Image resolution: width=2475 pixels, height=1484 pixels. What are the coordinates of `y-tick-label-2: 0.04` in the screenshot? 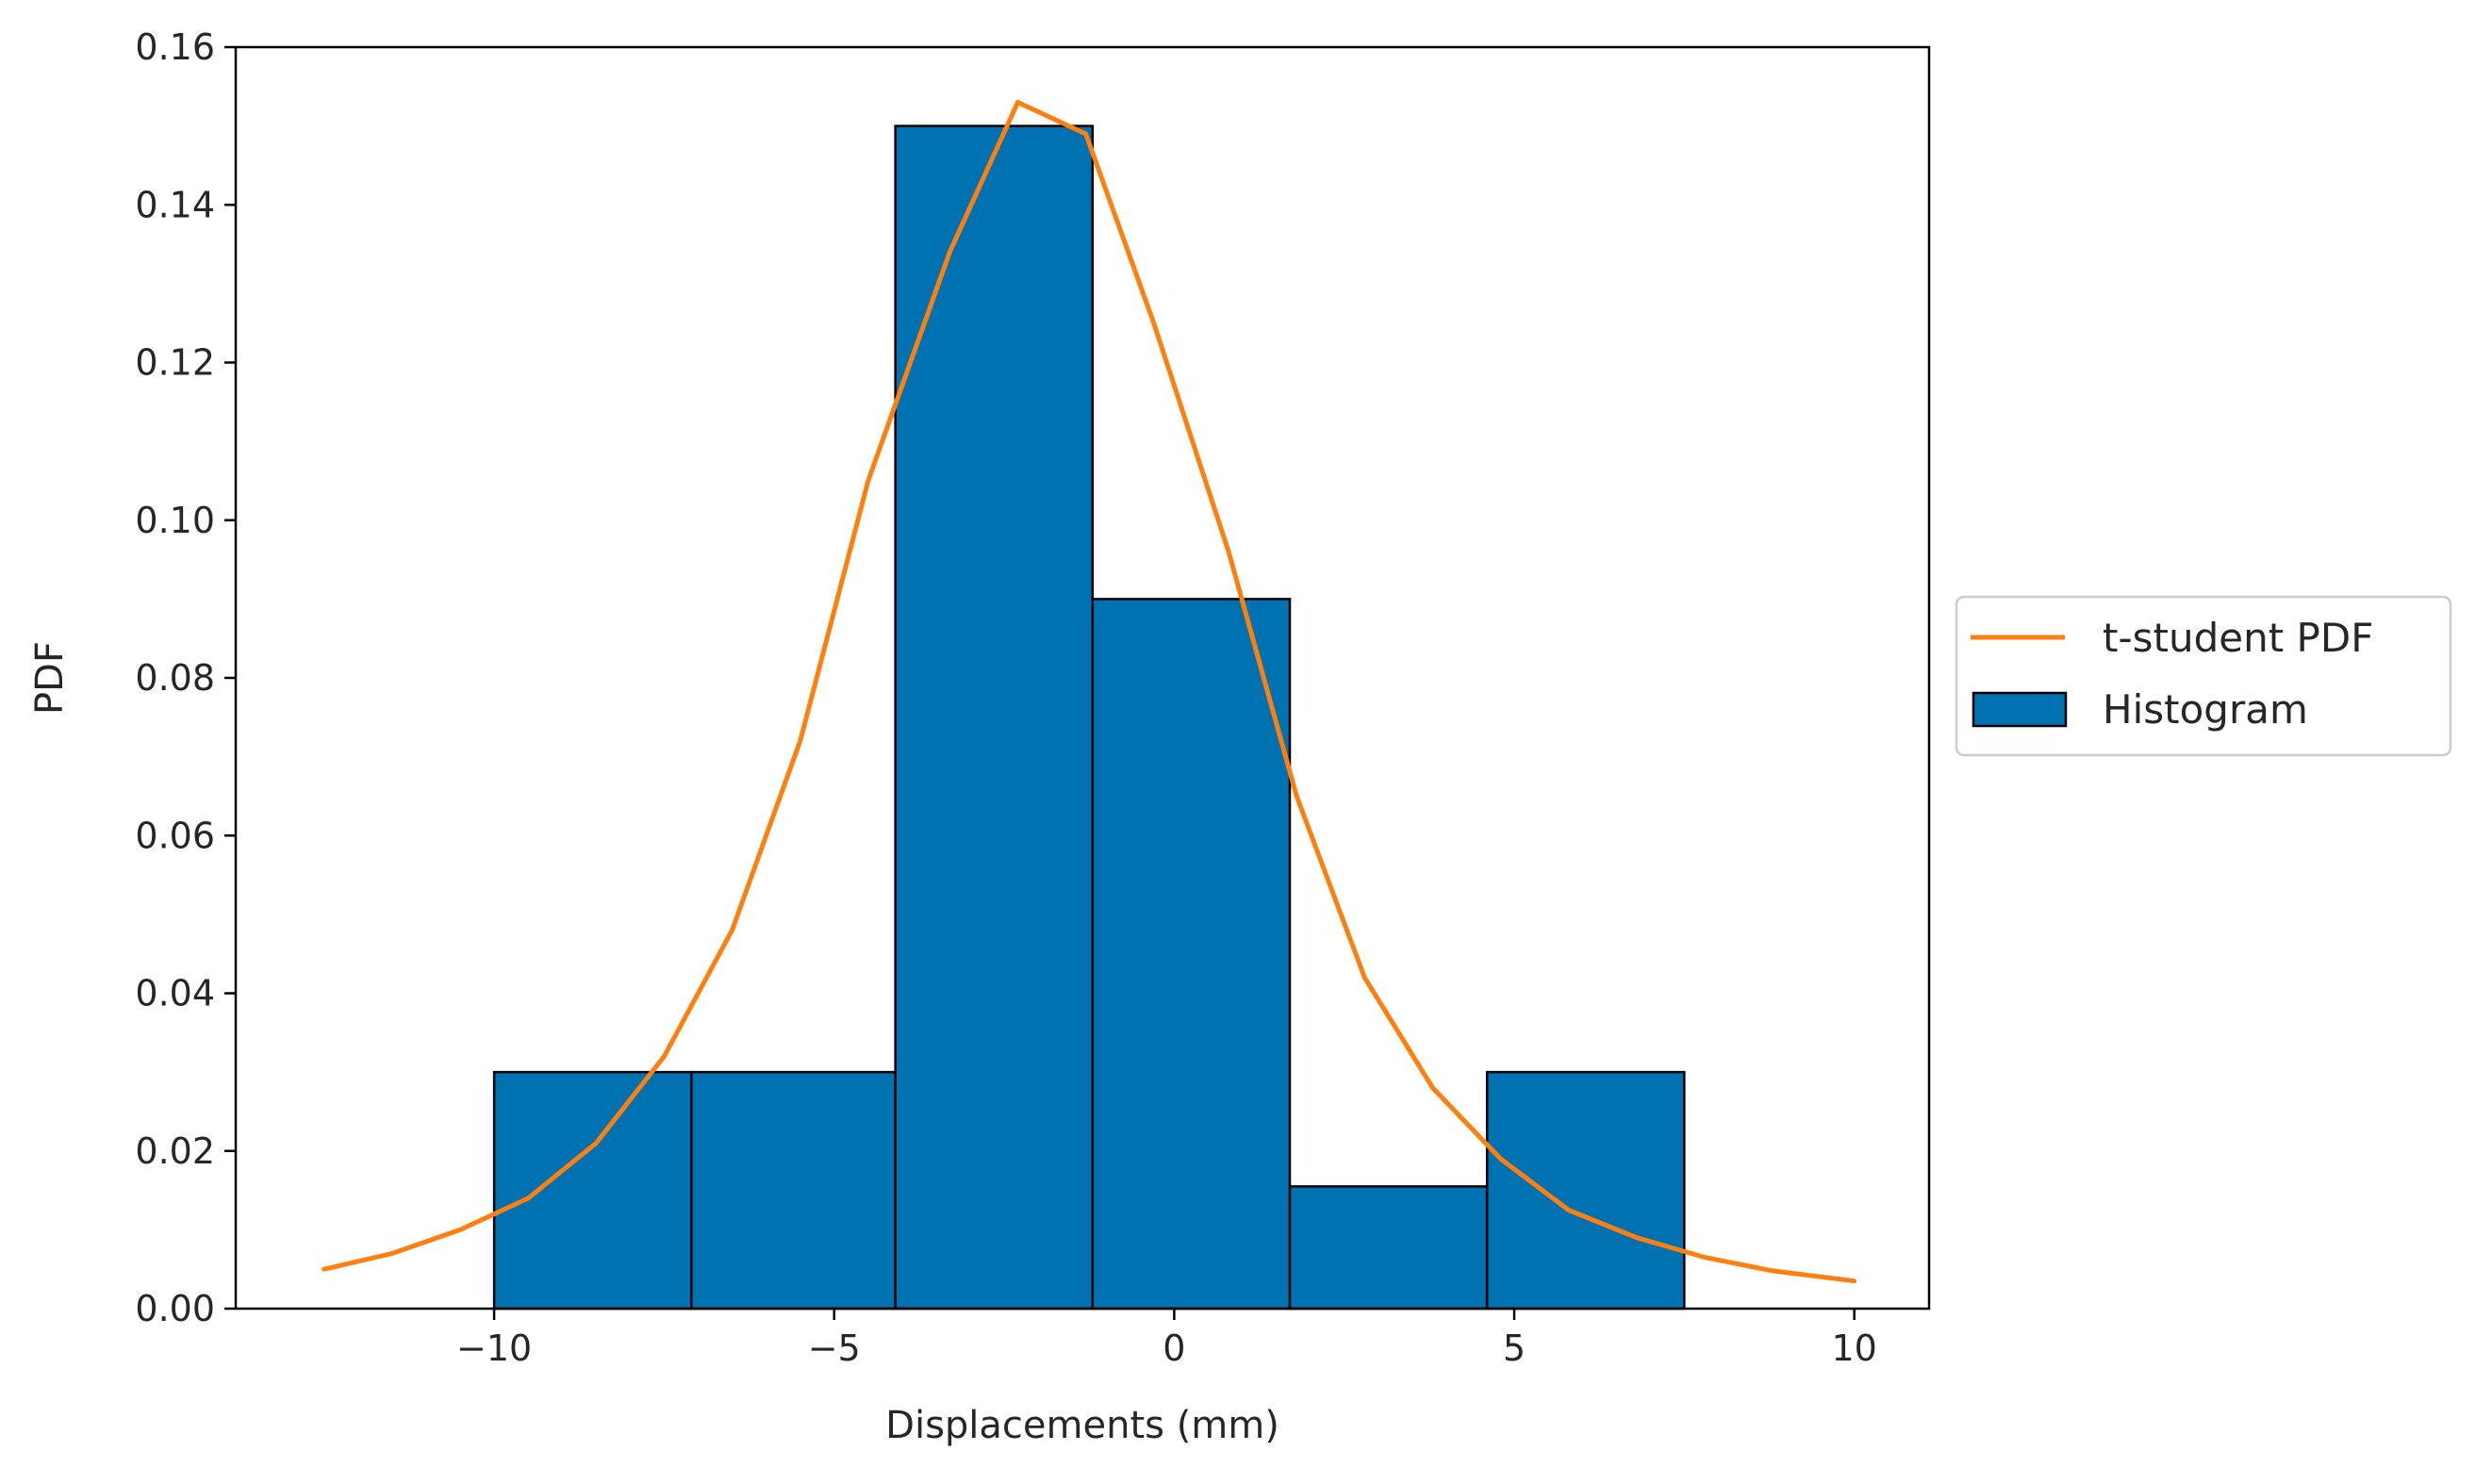 It's located at (175, 993).